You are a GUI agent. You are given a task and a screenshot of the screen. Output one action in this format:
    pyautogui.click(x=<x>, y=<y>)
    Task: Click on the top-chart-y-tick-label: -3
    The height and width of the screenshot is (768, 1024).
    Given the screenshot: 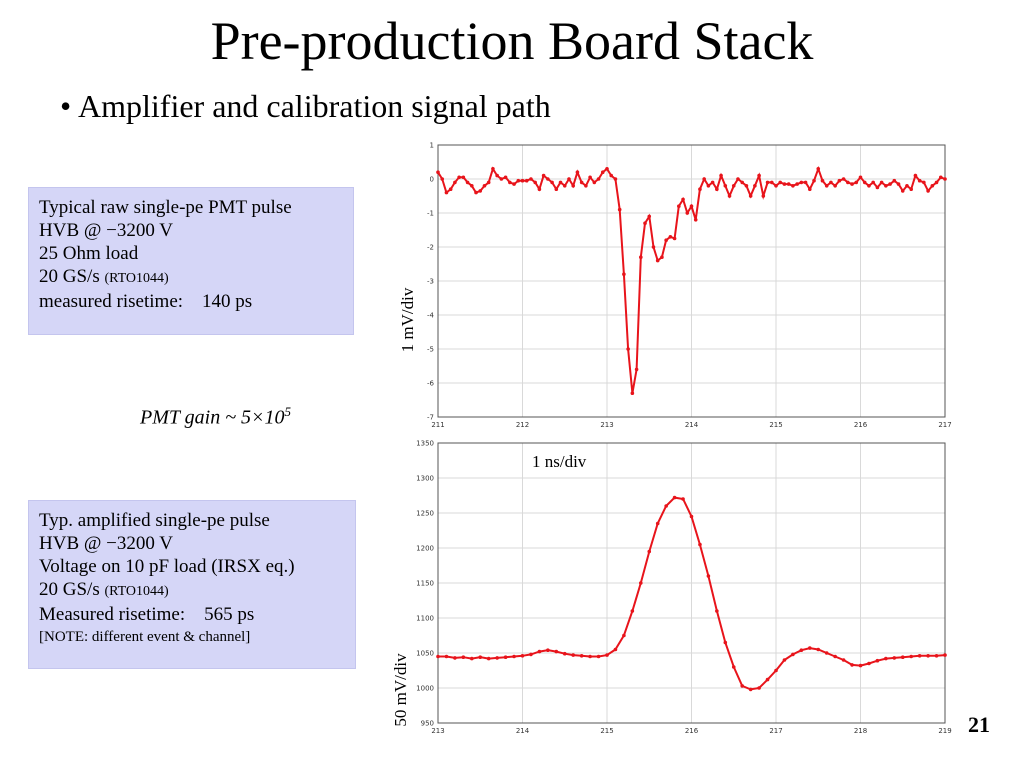 What is the action you would take?
    pyautogui.click(x=430, y=282)
    